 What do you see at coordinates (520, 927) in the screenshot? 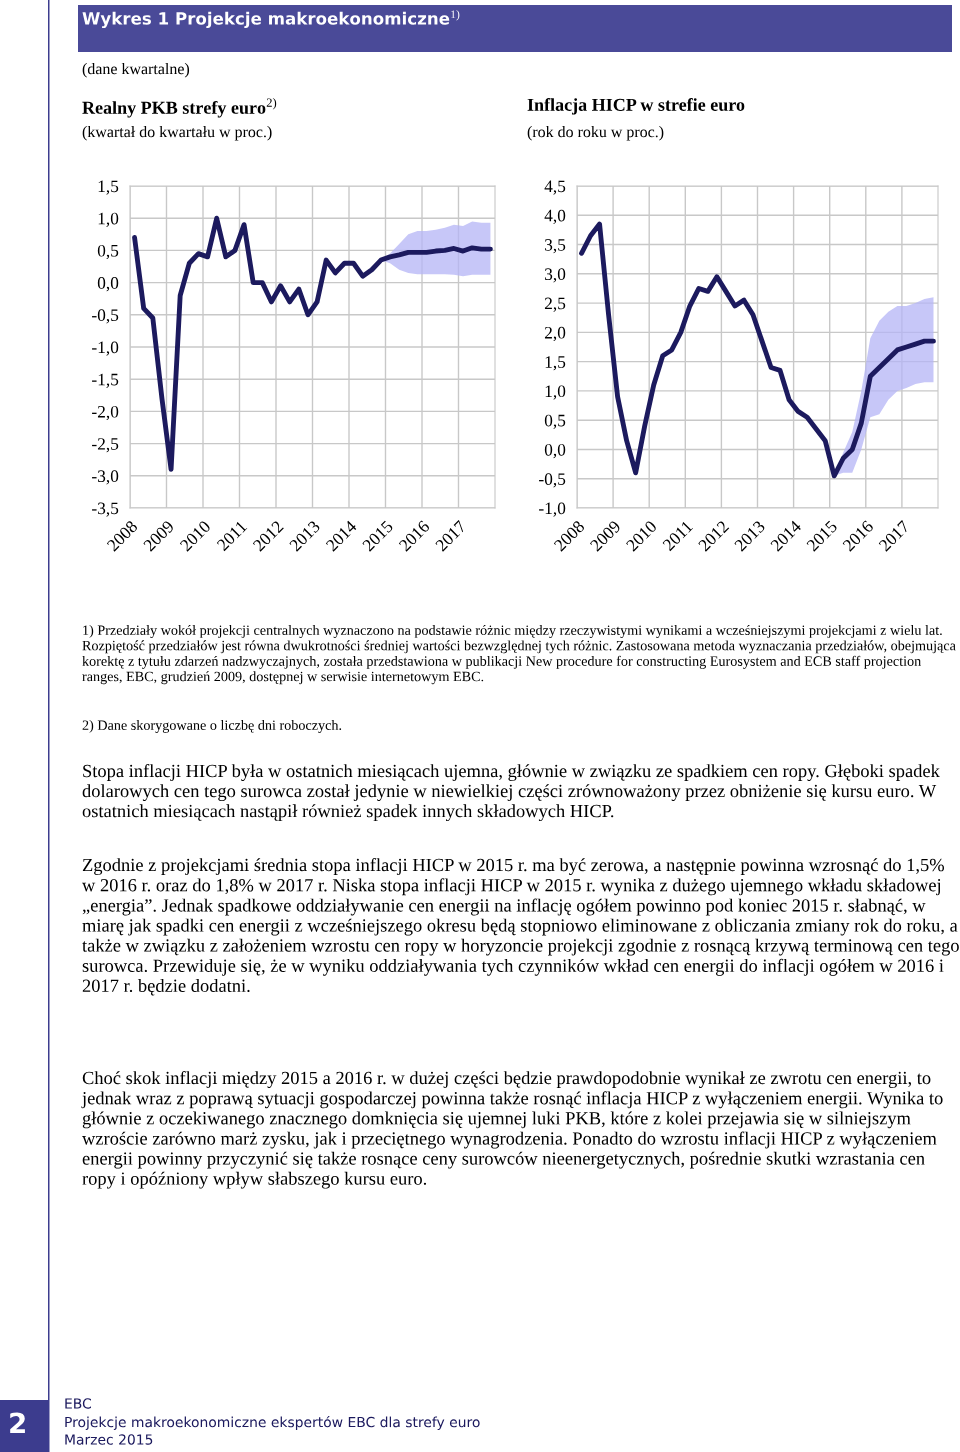
I see `text: Zgodnie z projekcjami średnia stopa inflacji HICP w 2015 r. ma być zerowa, a następnie powinna wzrosnąć do 1,5% w 2016 r. oraz do 1,8% w 2017 r. Niska stopa inflacji HICP w 2015 r. wynika z dużego ujemnego wkładu składowej „energia”. Jednak spadkowe oddziaływanie cen energii na inflację ogółem powinno pod koniec 2015 r. słabnąć, w miarę jak spadki cen energii z wcześniejszego okresu będą stopniowo eliminowane z obliczania zmiany rok do roku, a także w związku z założeniem wzrostu cen ropy w horyzoncie projekcji zgodnie z rosnącą krzywą terminową cen tego surowca. Przewiduje się, że w wyniku oddziaływania tych czynników wkład cen energii do inflacji ogółem w 2016 i 2017 r. będzie dodatni.` at bounding box center [520, 927].